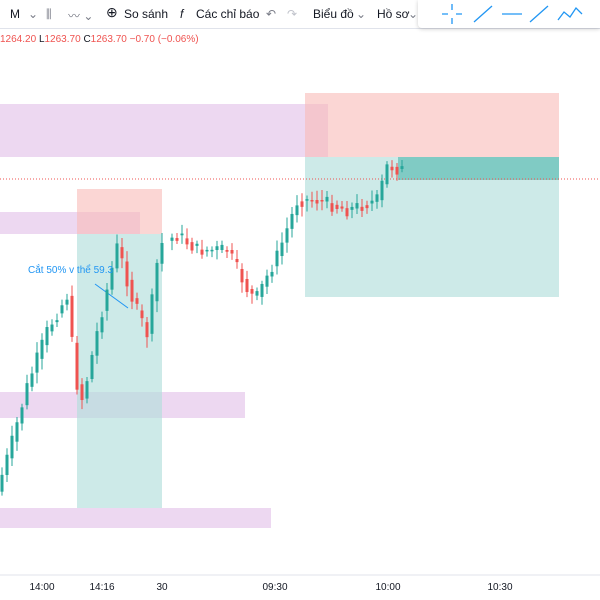 This screenshot has width=600, height=600. What do you see at coordinates (49, 14) in the screenshot?
I see `chart-type: ⫼` at bounding box center [49, 14].